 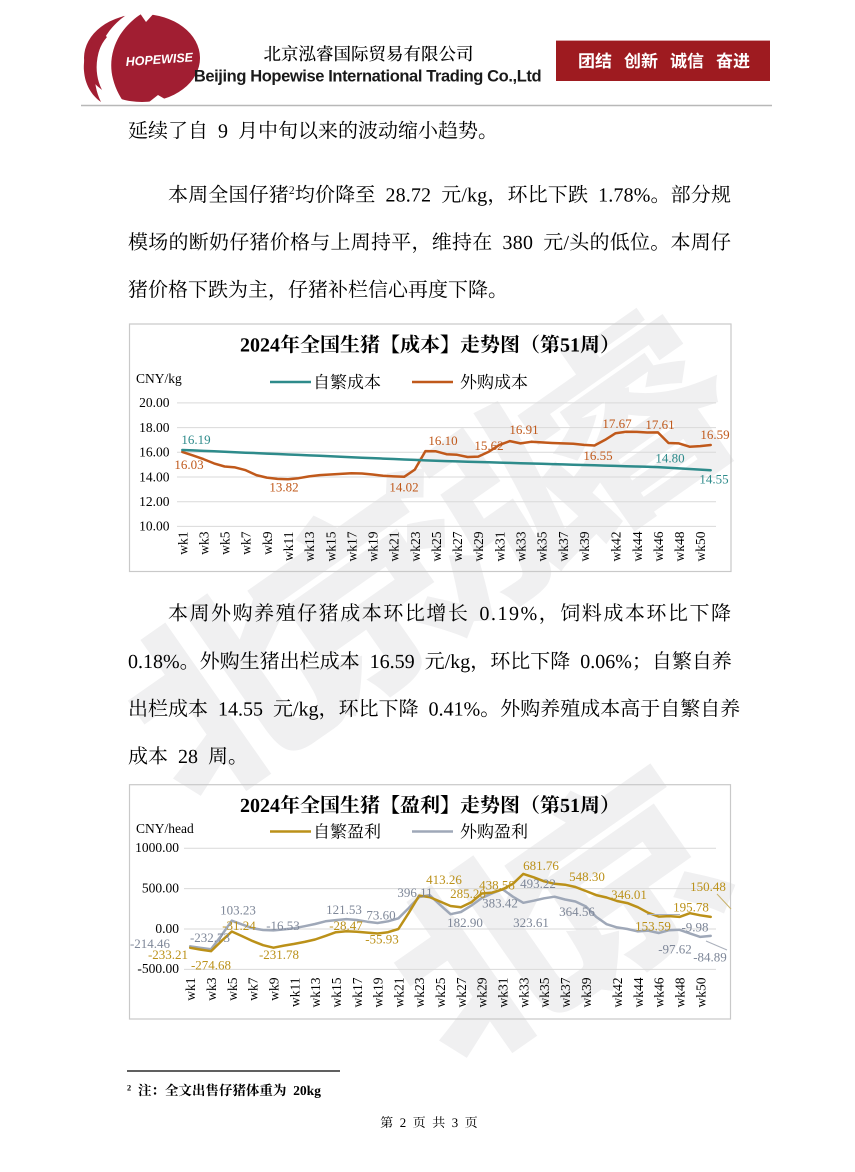 I want to click on svg-text: -233.21, so click(x=168, y=954).